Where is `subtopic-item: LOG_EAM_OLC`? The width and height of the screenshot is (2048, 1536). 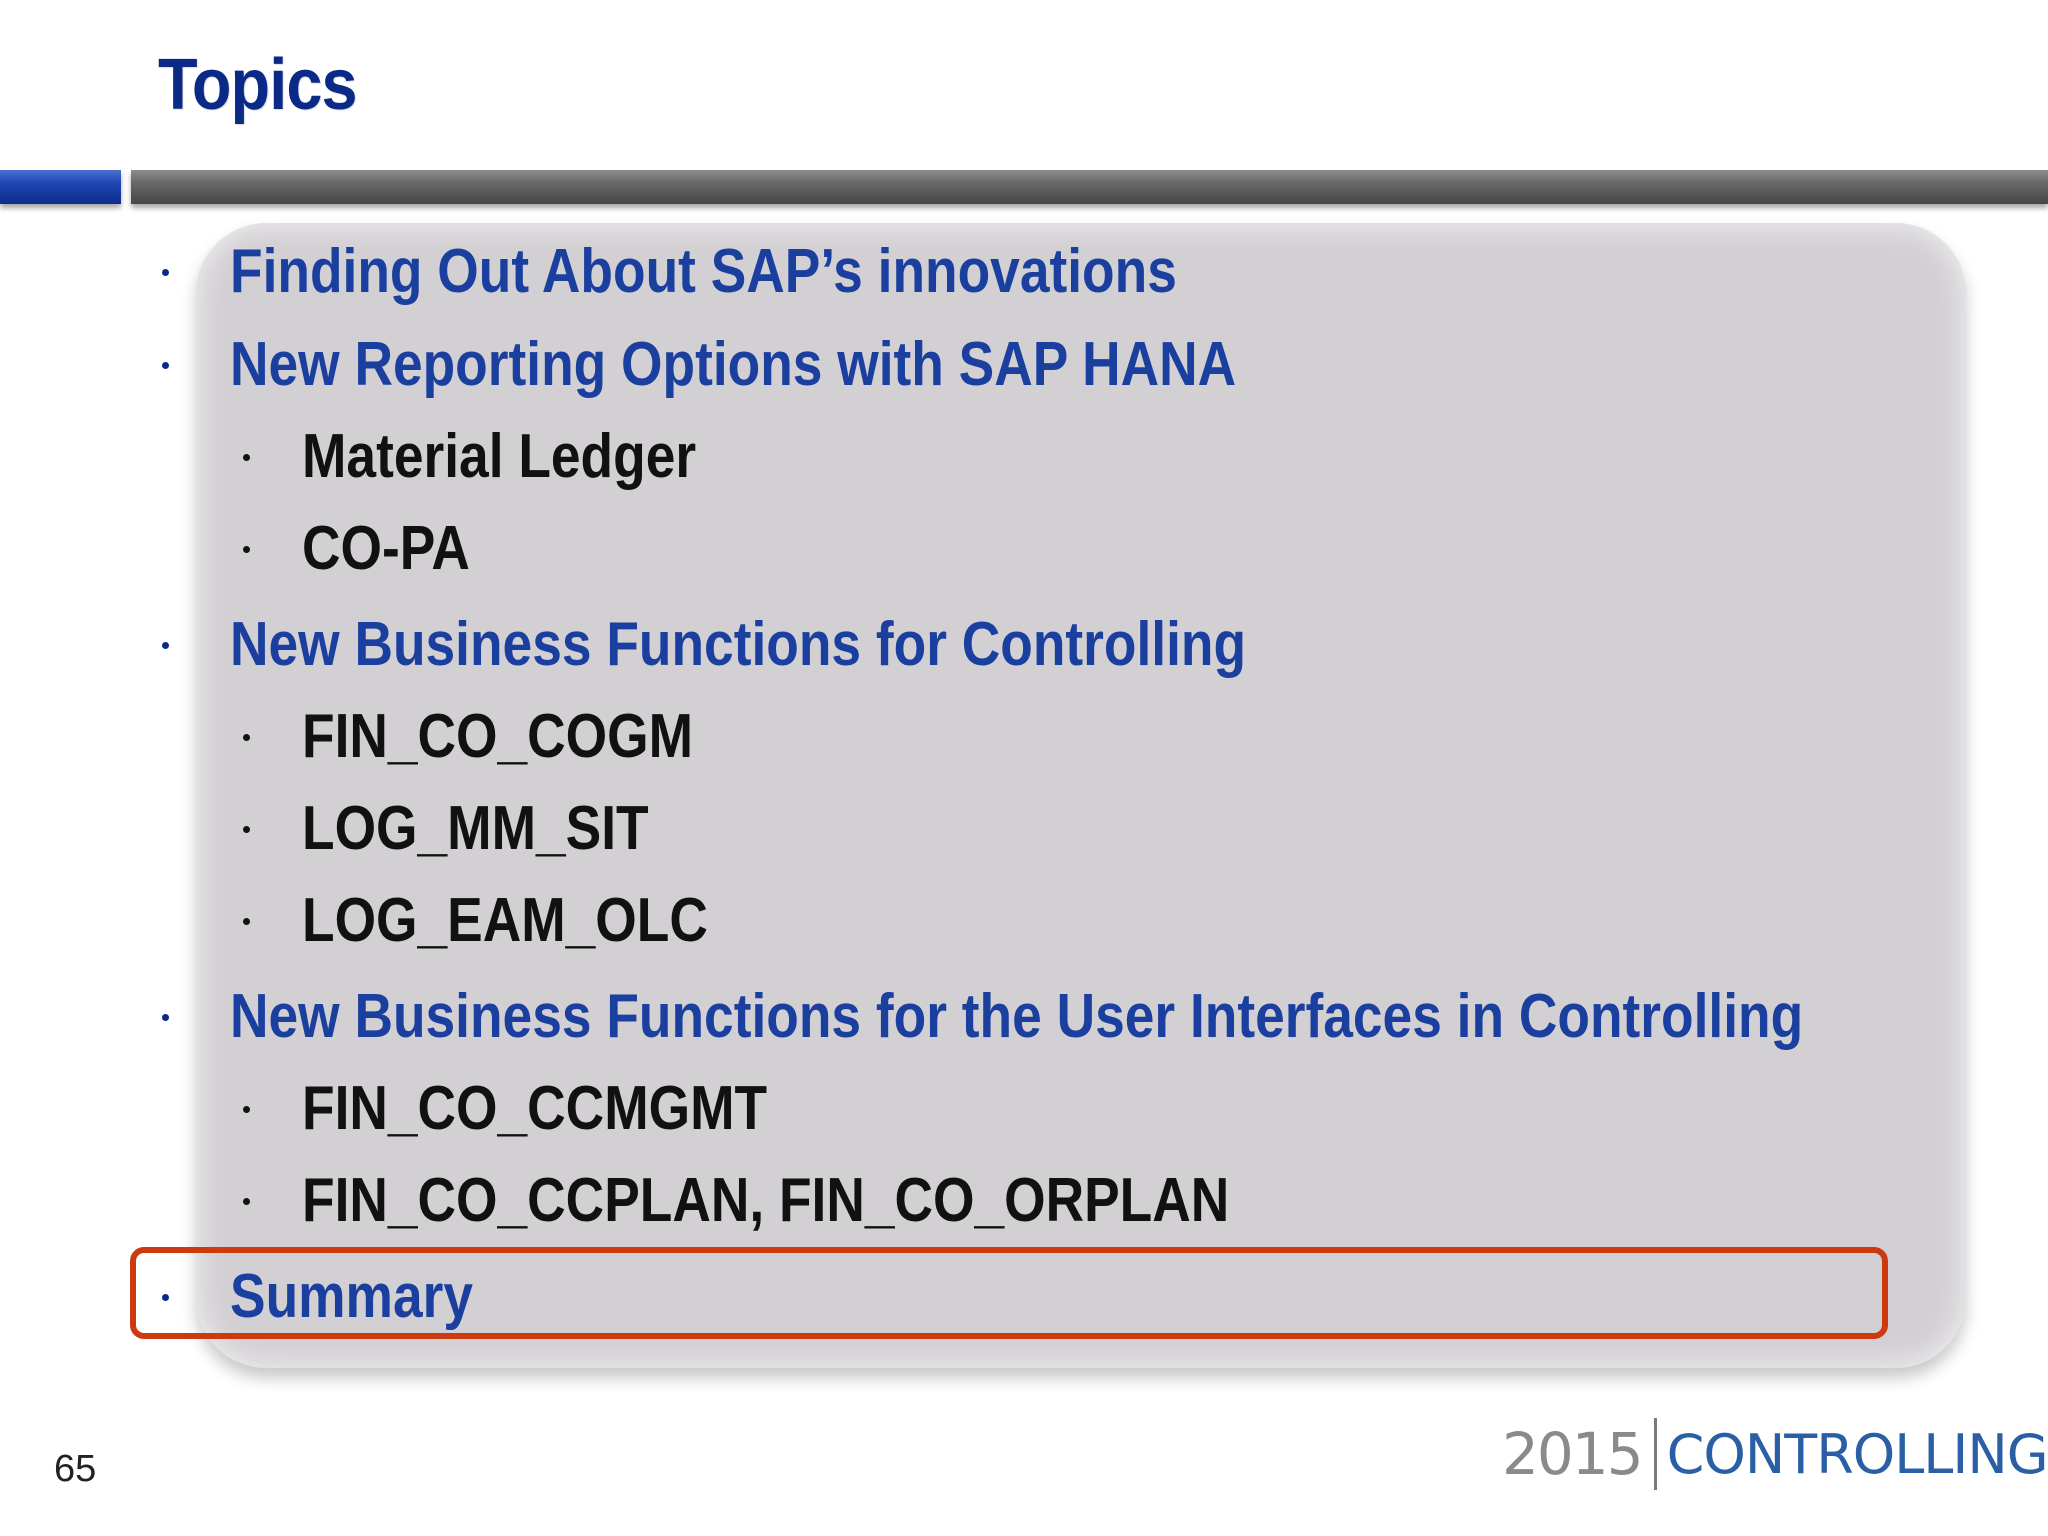
subtopic-item: LOG_EAM_OLC is located at coordinates (505, 920).